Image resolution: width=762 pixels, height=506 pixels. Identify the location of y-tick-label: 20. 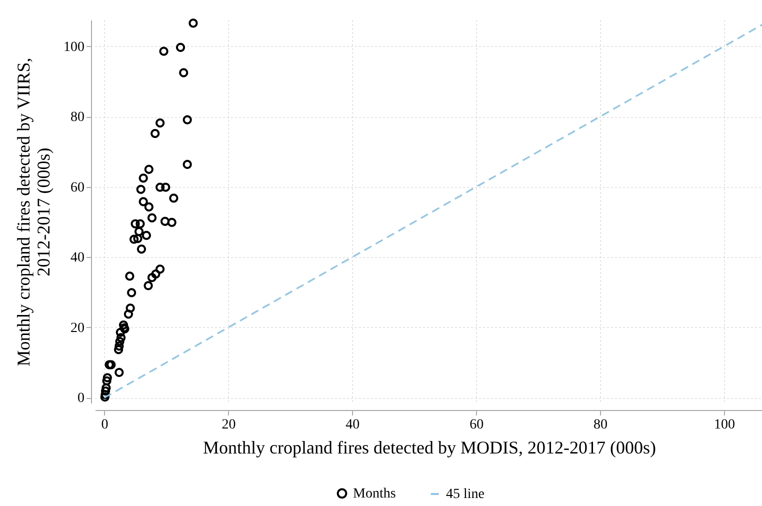
(77, 328).